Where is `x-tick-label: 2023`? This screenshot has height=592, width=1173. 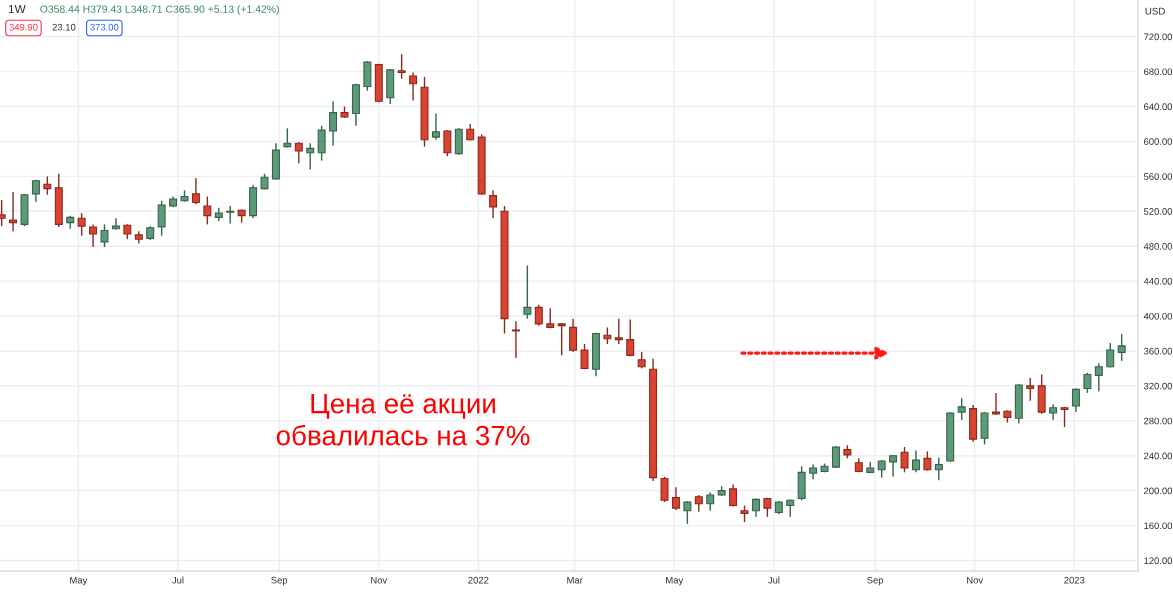 x-tick-label: 2023 is located at coordinates (1074, 580).